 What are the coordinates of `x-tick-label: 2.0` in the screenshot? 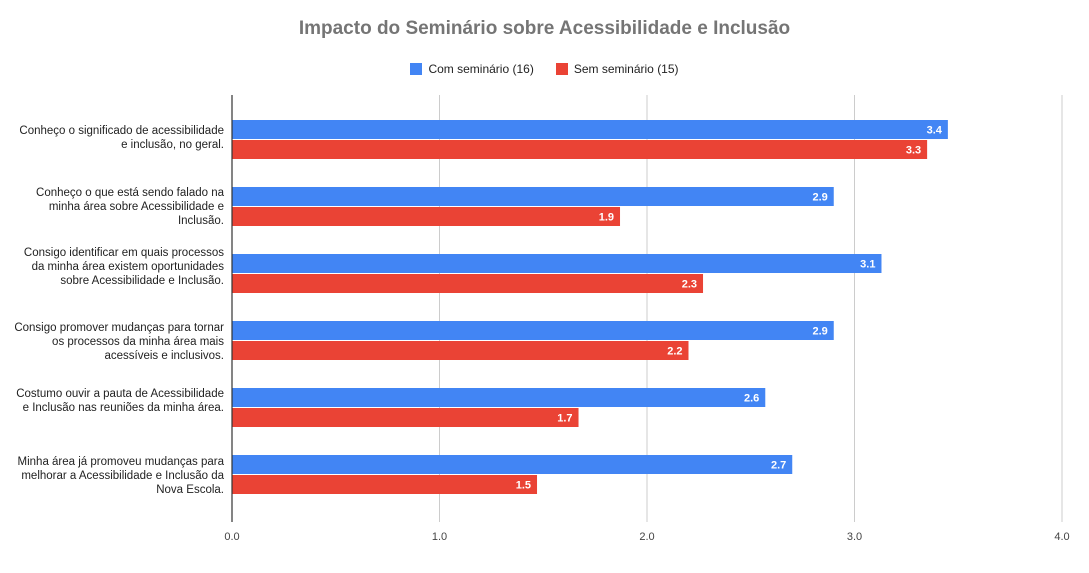 It's located at (646, 537).